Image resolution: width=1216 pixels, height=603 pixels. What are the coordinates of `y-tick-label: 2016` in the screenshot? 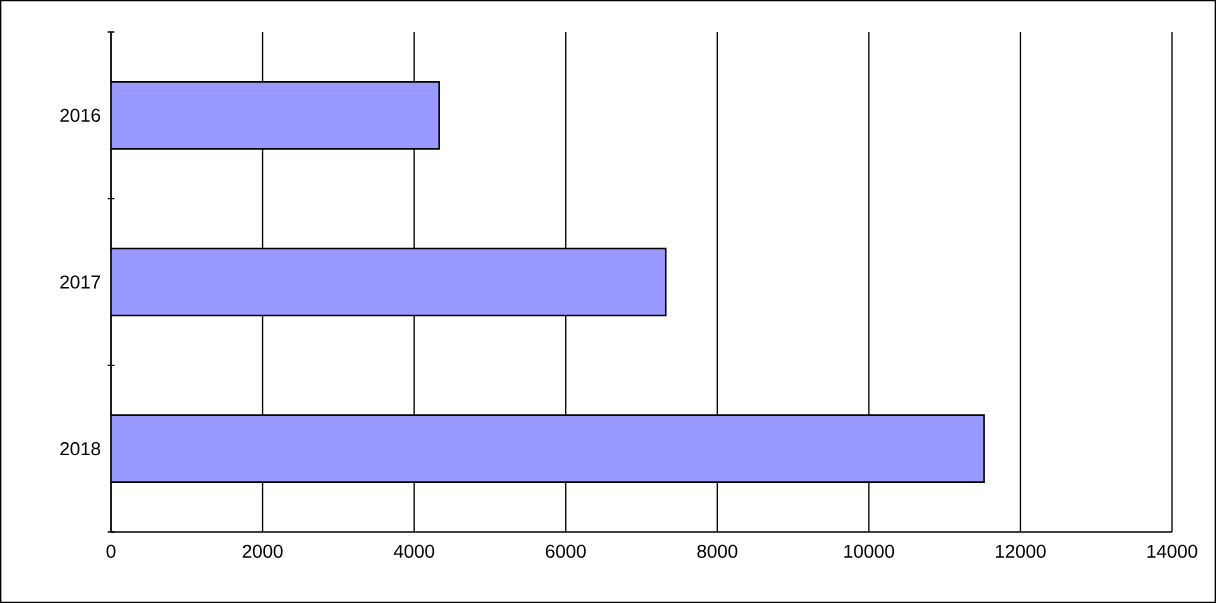 It's located at (80, 115).